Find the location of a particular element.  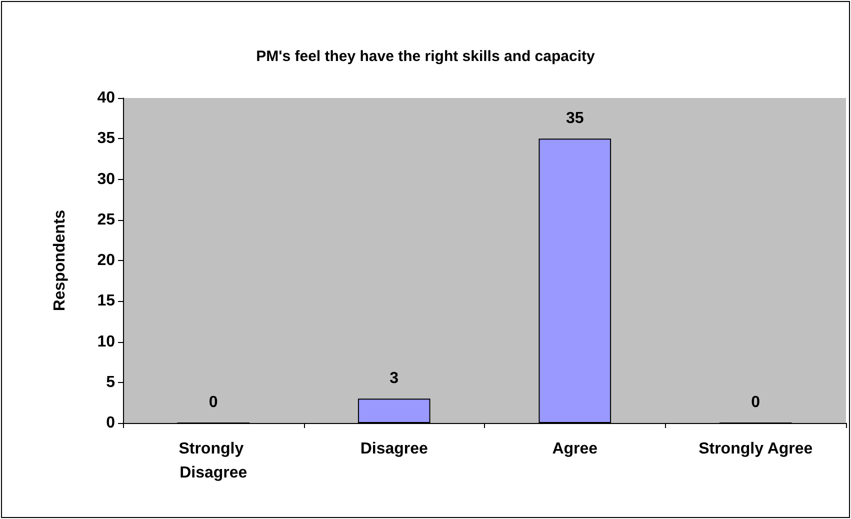

y-tick-label: 25 is located at coordinates (106, 219).